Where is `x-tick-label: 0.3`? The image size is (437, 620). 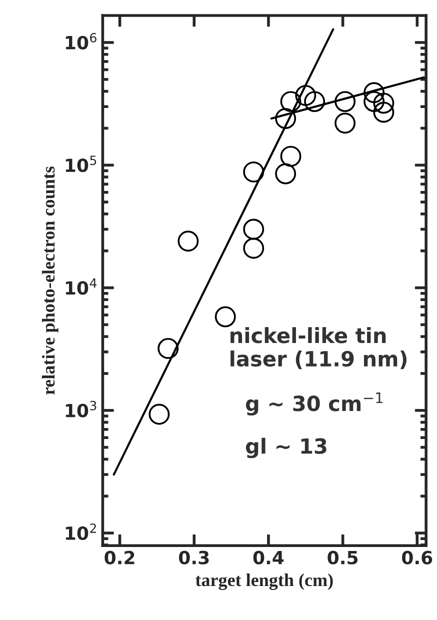
x-tick-label: 0.3 is located at coordinates (194, 557).